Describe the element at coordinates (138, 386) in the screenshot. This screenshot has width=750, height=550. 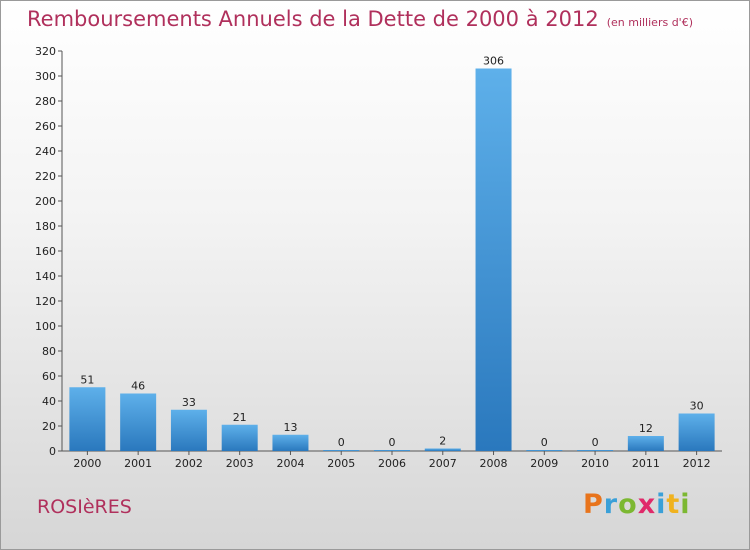
I see `data-label-2001: 46` at that location.